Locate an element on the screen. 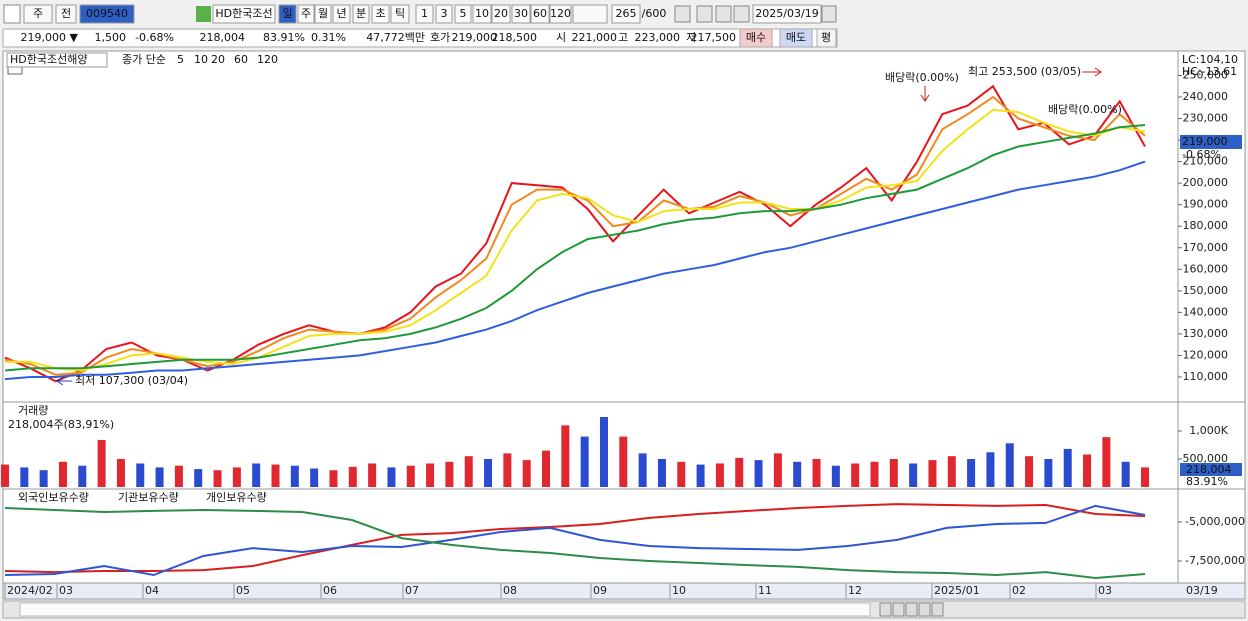 The height and width of the screenshot is (621, 1248). quote-field: 221,000 is located at coordinates (595, 37).